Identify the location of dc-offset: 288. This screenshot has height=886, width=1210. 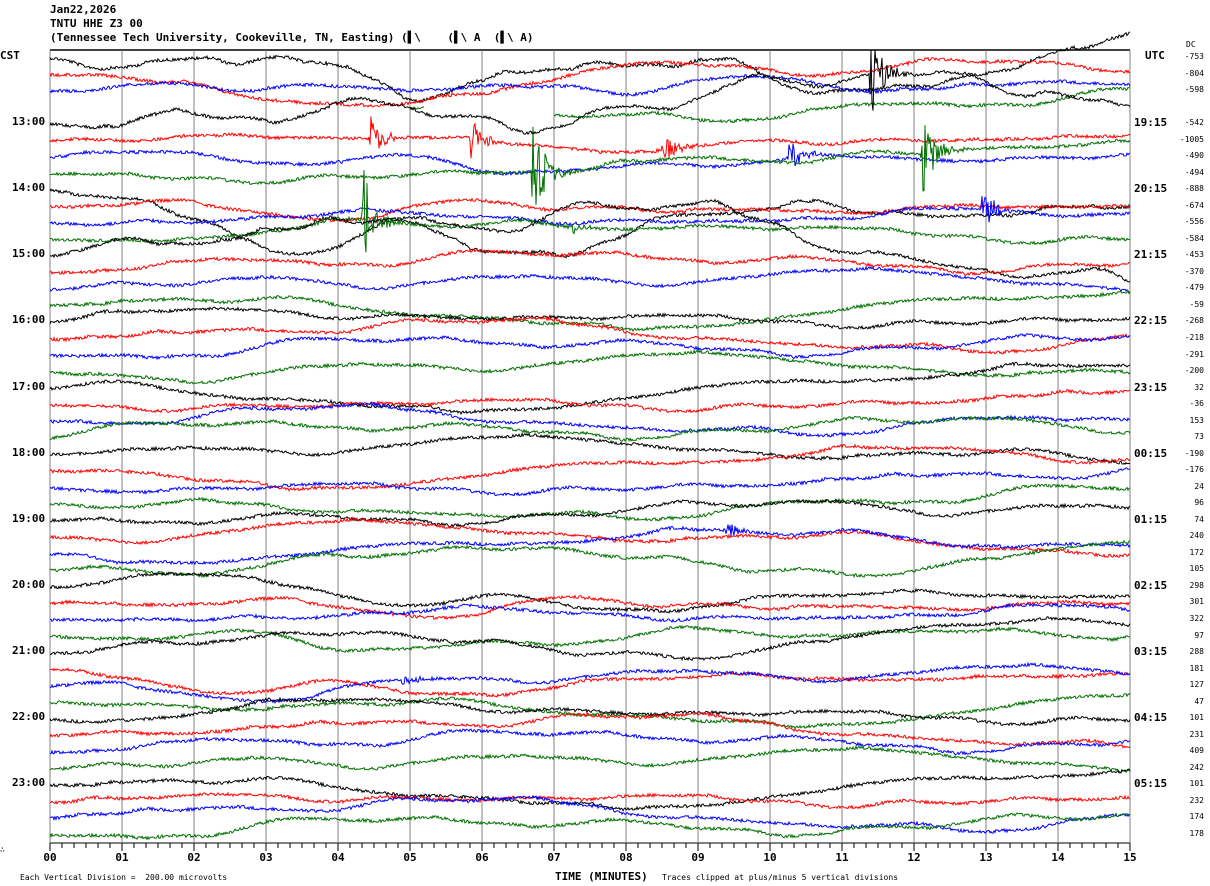
(1196, 652).